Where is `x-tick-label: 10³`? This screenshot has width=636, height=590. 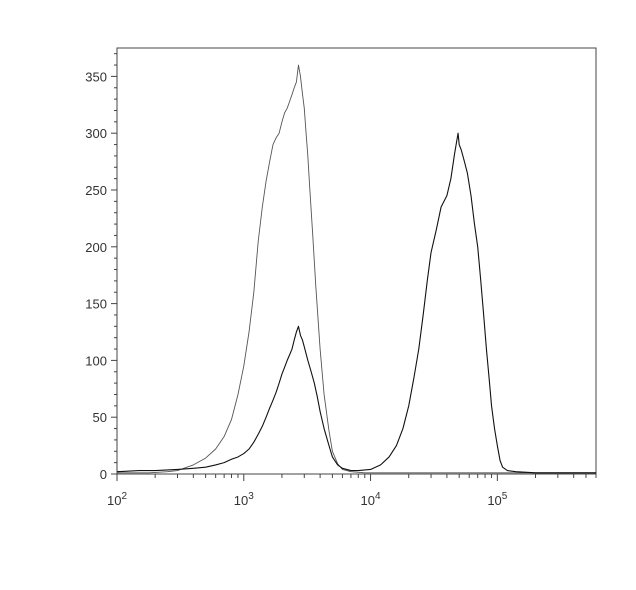 x-tick-label: 10³ is located at coordinates (244, 499).